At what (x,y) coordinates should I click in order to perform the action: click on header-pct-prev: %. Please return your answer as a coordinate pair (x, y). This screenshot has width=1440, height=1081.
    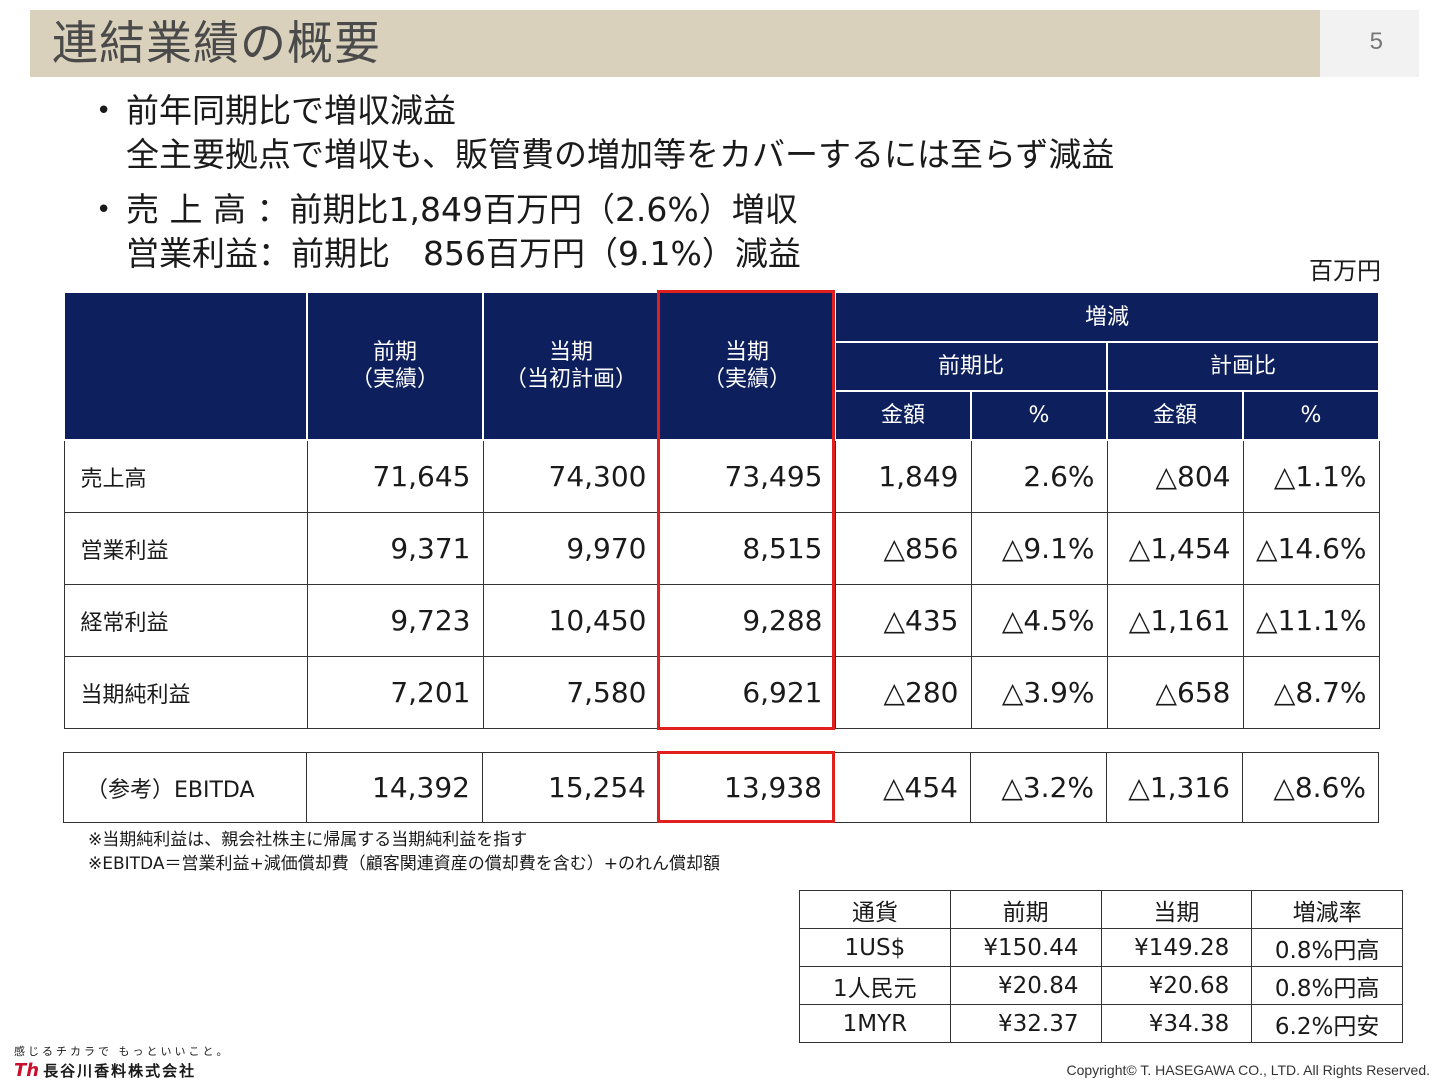
    Looking at the image, I should click on (1039, 415).